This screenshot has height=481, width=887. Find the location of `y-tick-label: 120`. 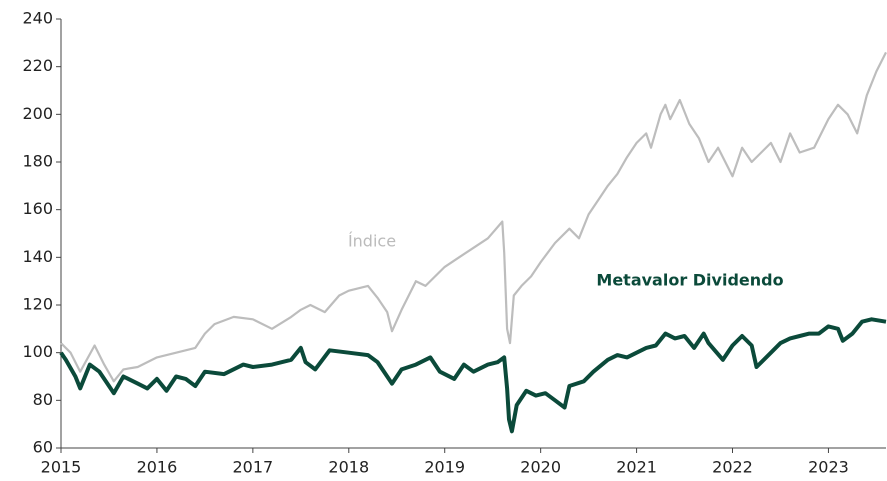

y-tick-label: 120 is located at coordinates (37, 304).